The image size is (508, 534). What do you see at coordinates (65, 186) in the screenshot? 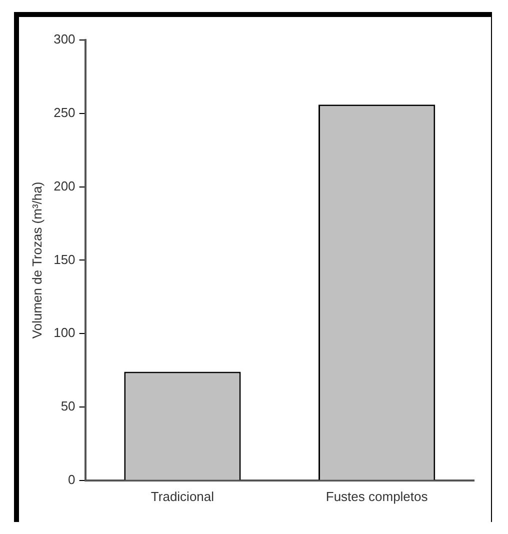
I see `y-tick-label: 200` at bounding box center [65, 186].